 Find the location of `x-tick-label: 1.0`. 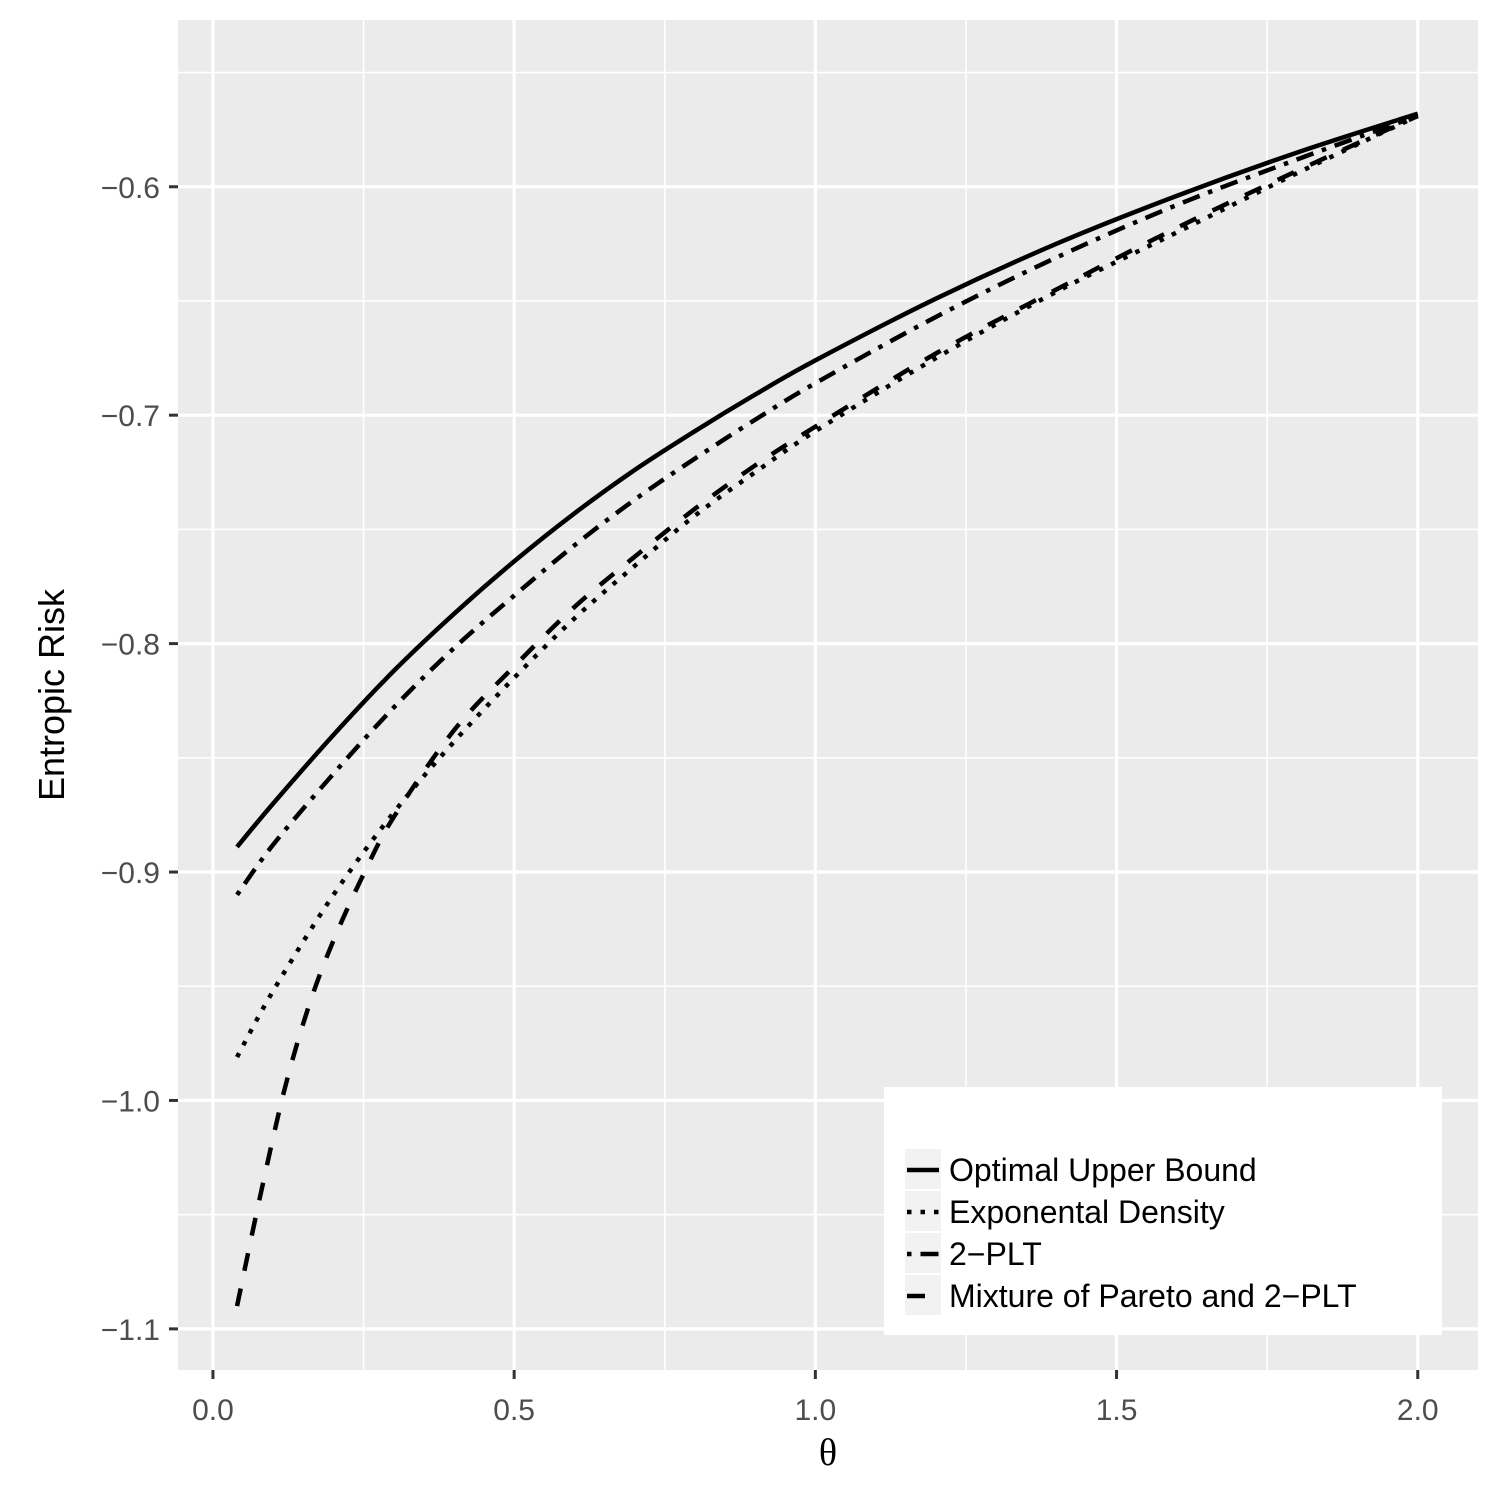

x-tick-label: 1.0 is located at coordinates (815, 1410).